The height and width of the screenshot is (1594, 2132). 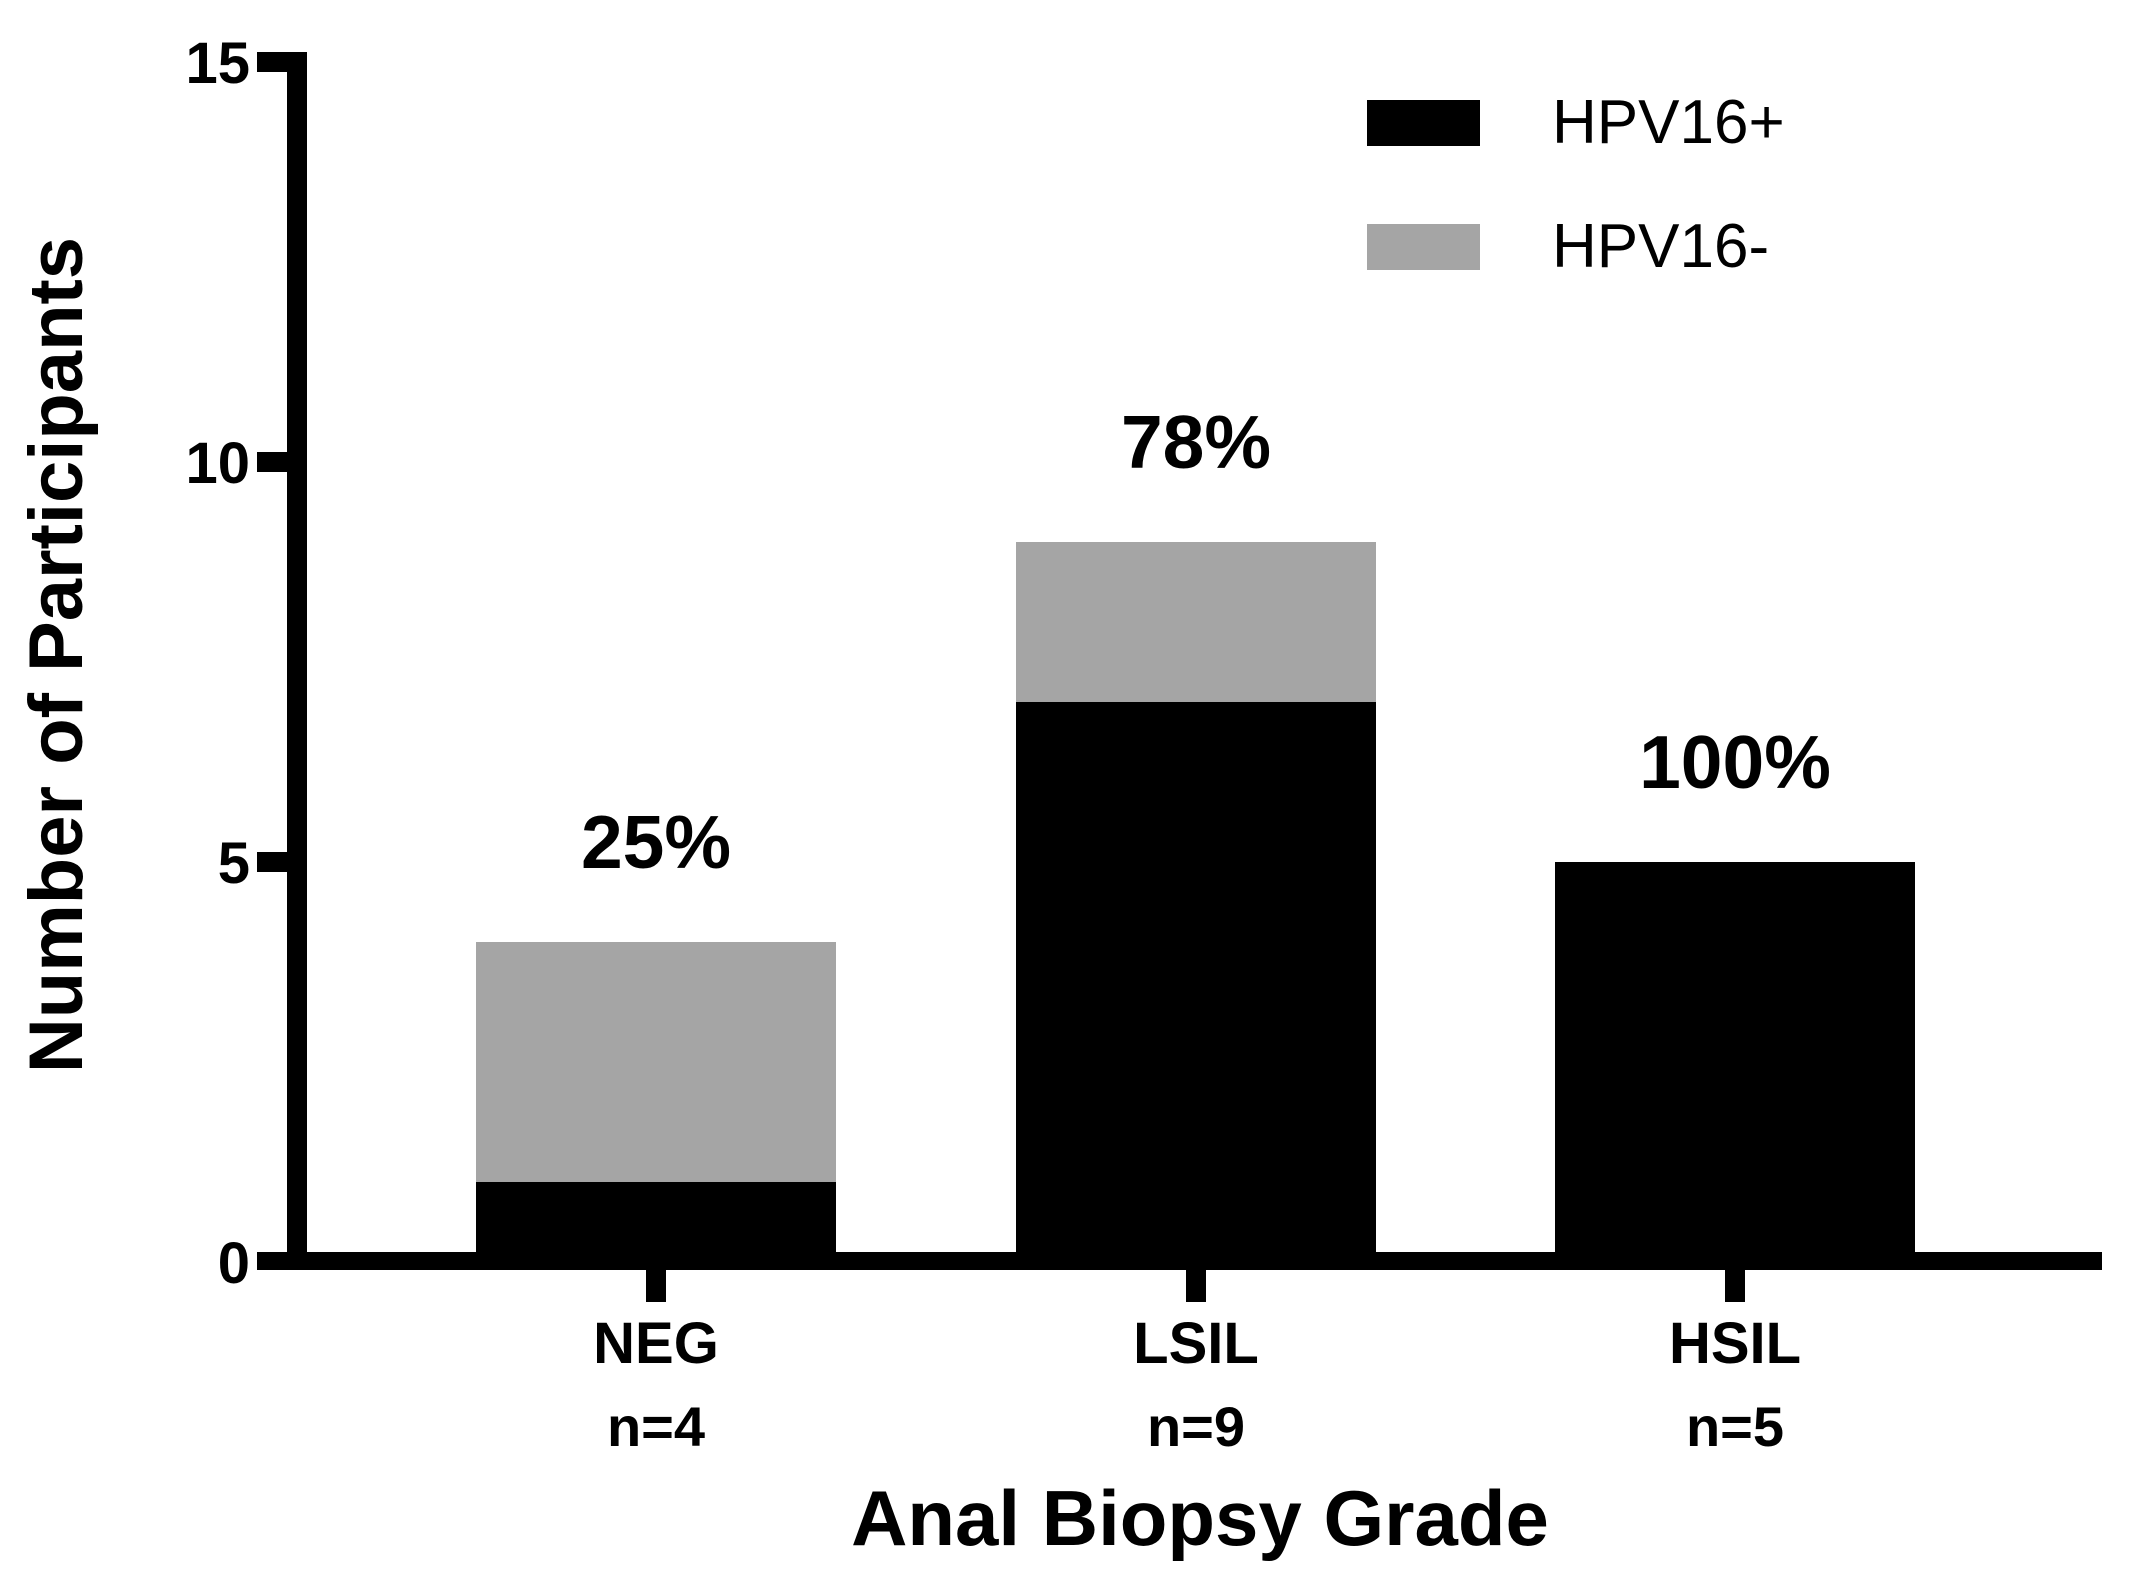 I want to click on bar-segment-neg-hpv16-positive, so click(x=656, y=1217).